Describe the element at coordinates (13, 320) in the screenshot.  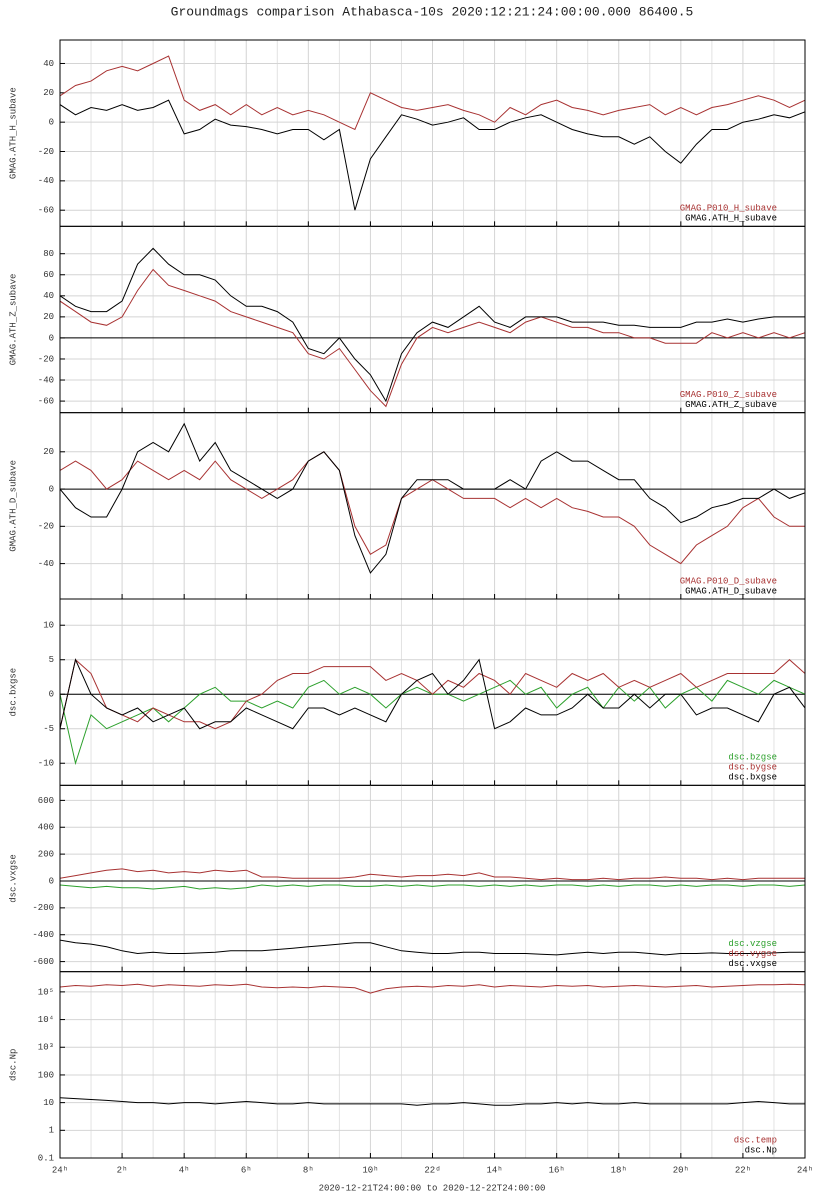
I see `y-axis-label: GMAG.ATH_Z_subave` at that location.